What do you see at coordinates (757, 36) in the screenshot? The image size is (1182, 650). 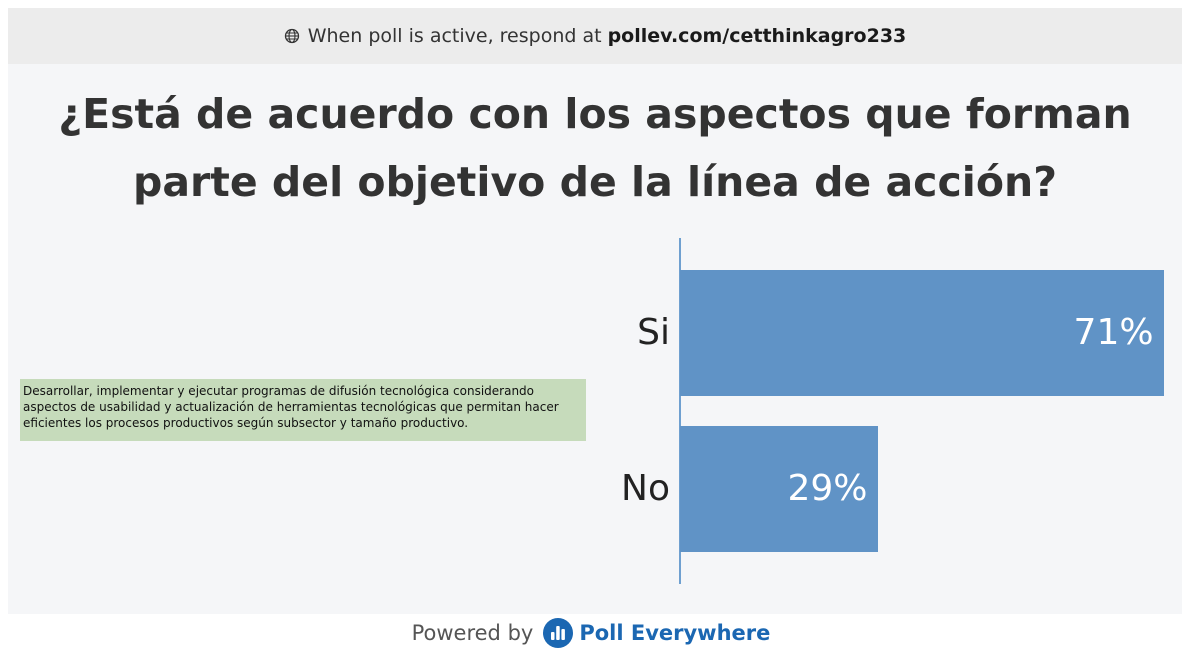 I see `poll-url-link: pollev.com/cetthinkagro233` at bounding box center [757, 36].